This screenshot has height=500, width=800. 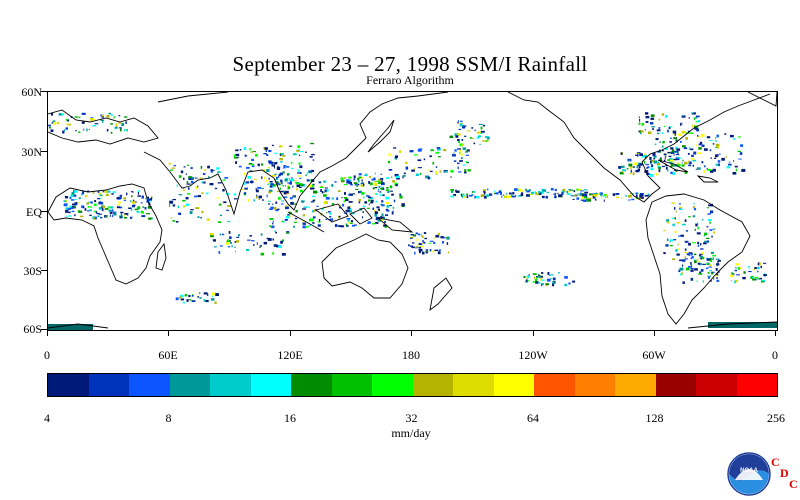 What do you see at coordinates (290, 418) in the screenshot?
I see `colorbar-label: 16` at bounding box center [290, 418].